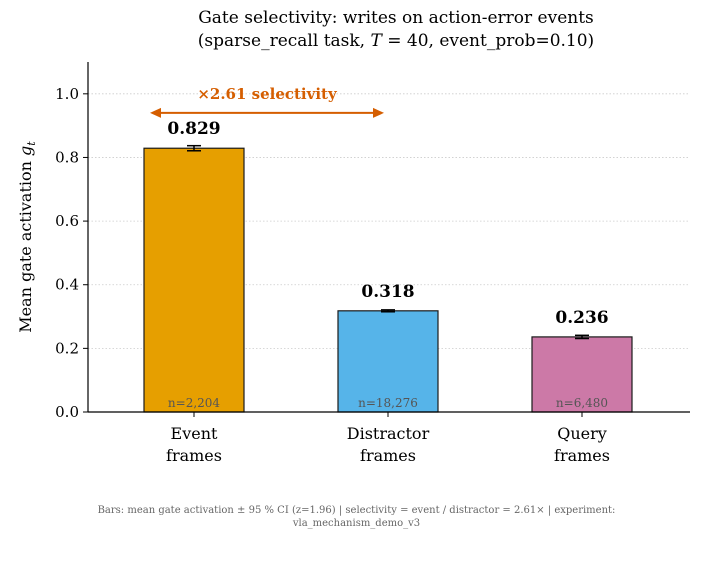 The image size is (713, 573). What do you see at coordinates (27, 237) in the screenshot?
I see `y-axis-label: Mean gate activation gt` at bounding box center [27, 237].